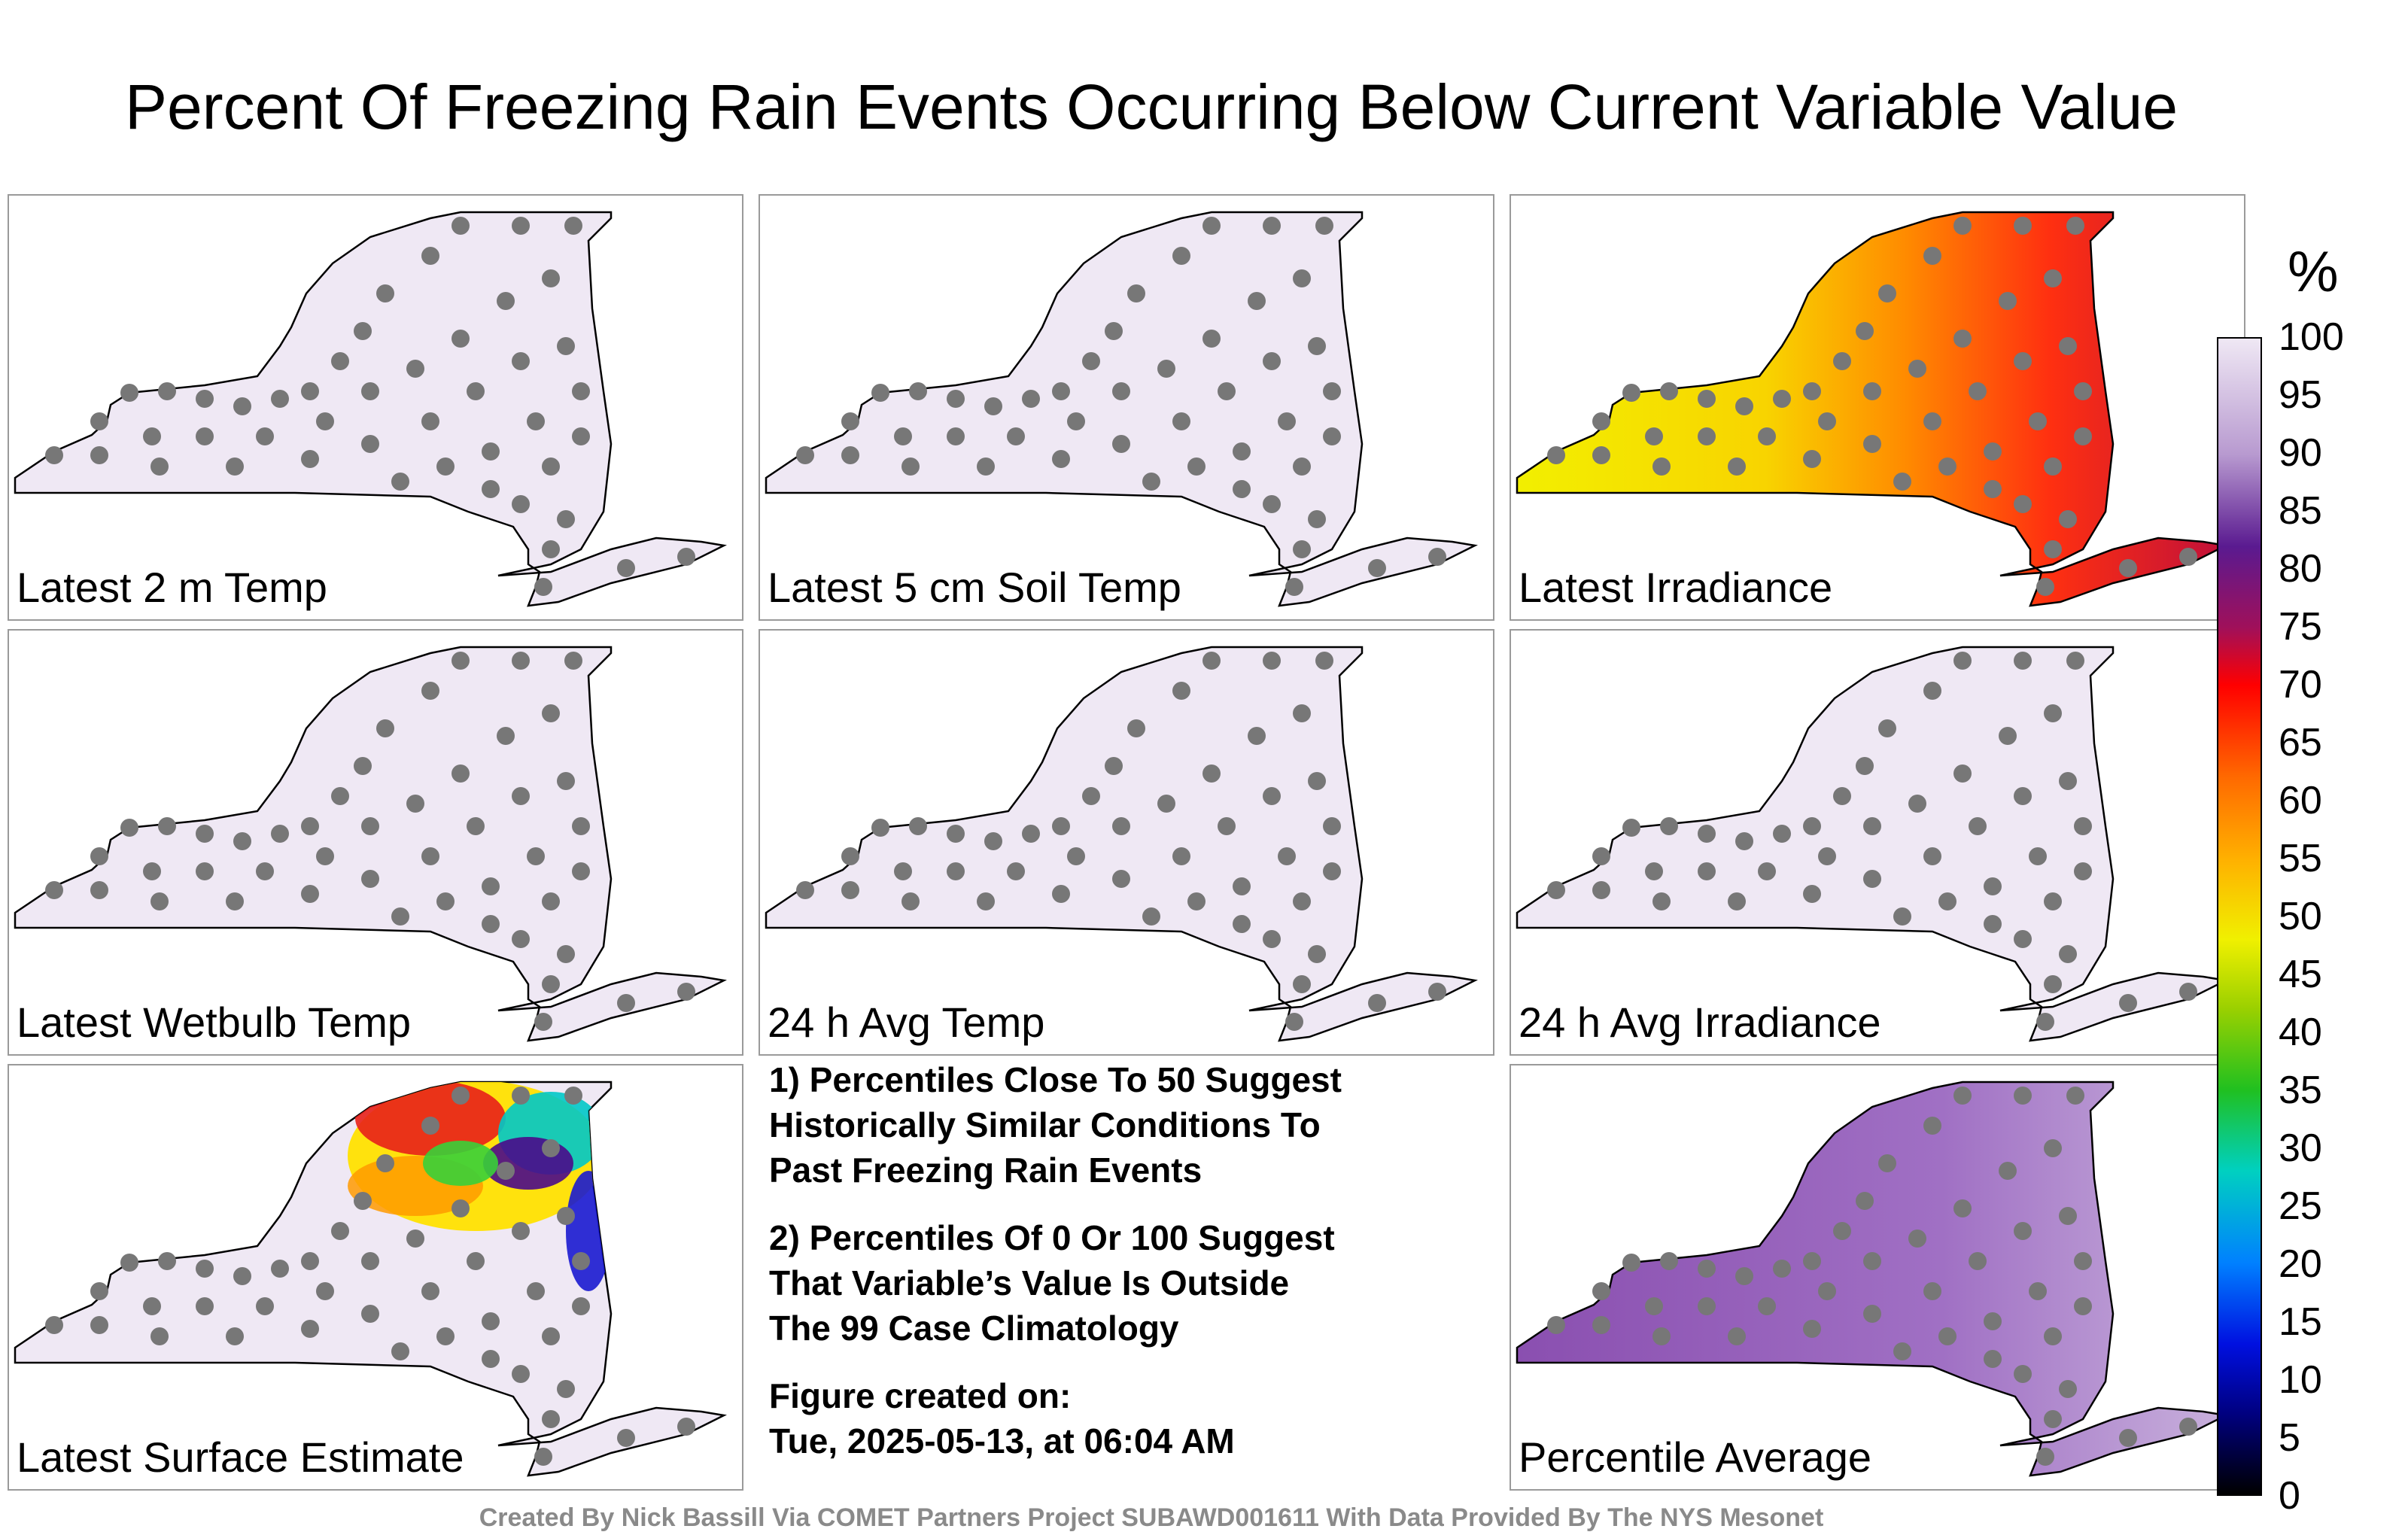 The width and height of the screenshot is (2408, 1535). What do you see at coordinates (2289, 1438) in the screenshot?
I see `colorbar-tick-label: 5` at bounding box center [2289, 1438].